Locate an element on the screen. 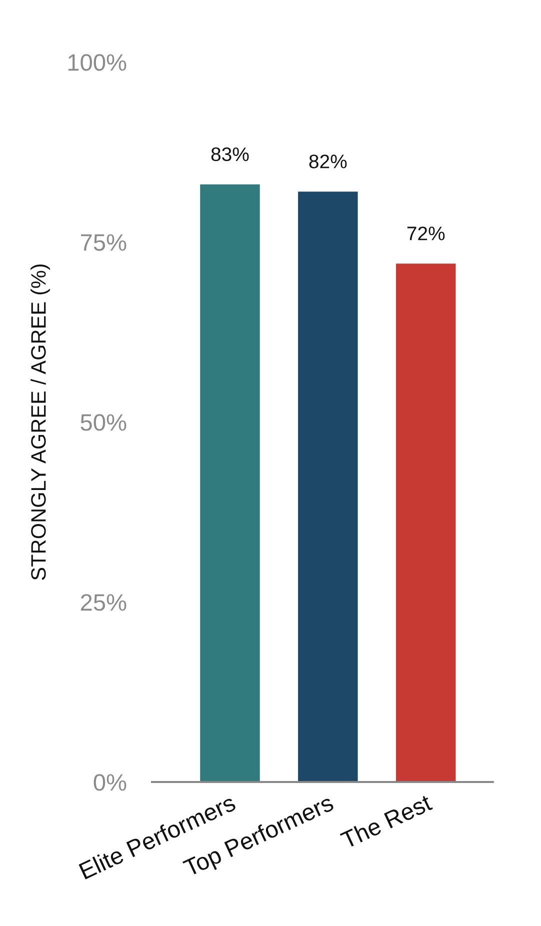 The image size is (541, 926). data-label: 82% is located at coordinates (328, 161).